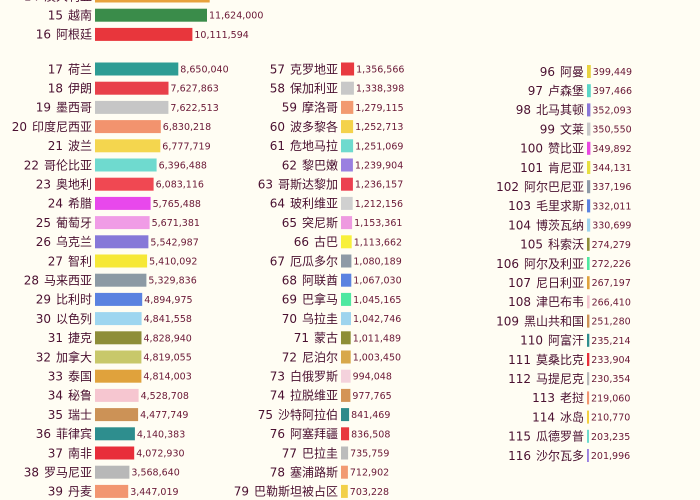 This screenshot has width=700, height=500. Describe the element at coordinates (519, 225) in the screenshot. I see `rank-label: 104` at that location.